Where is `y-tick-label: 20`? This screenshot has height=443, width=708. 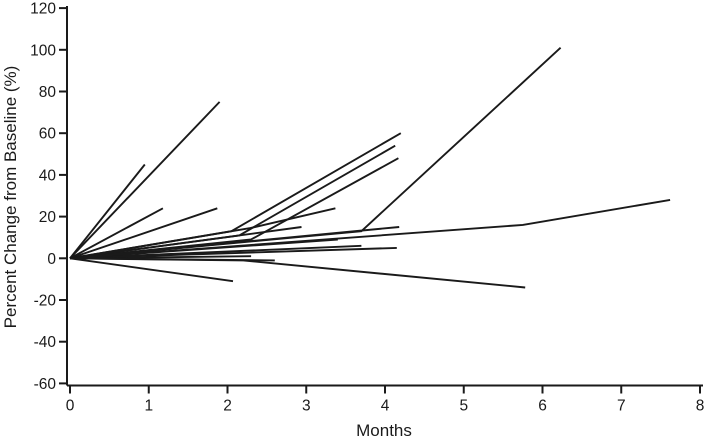
y-tick-label: 20 is located at coordinates (48, 217).